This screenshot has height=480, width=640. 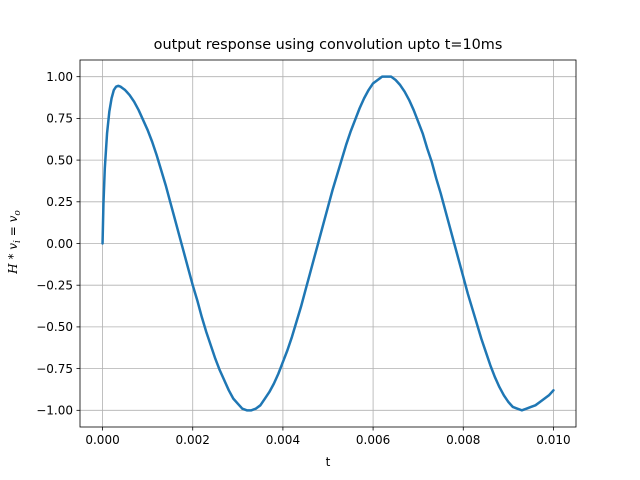 I want to click on y-tick-label: −0.75, so click(x=54, y=369).